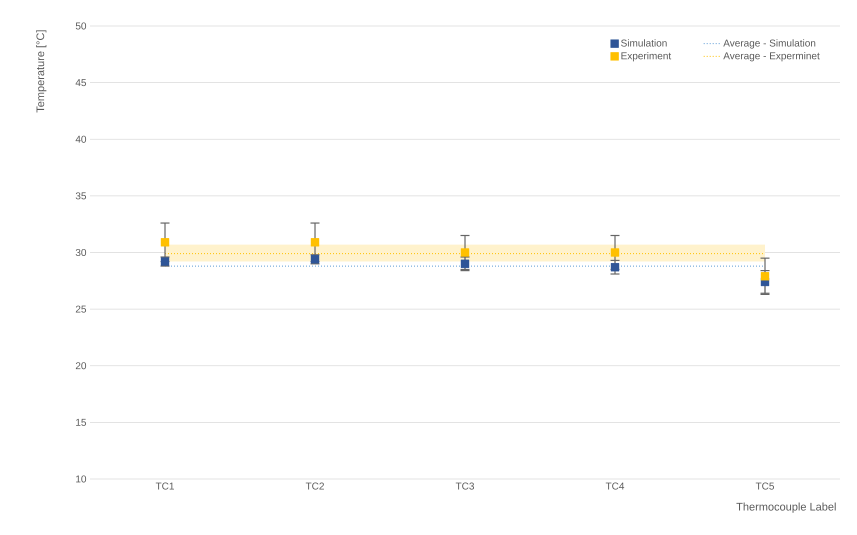 This screenshot has height=535, width=857. Describe the element at coordinates (81, 422) in the screenshot. I see `y-tick-label: 15` at that location.